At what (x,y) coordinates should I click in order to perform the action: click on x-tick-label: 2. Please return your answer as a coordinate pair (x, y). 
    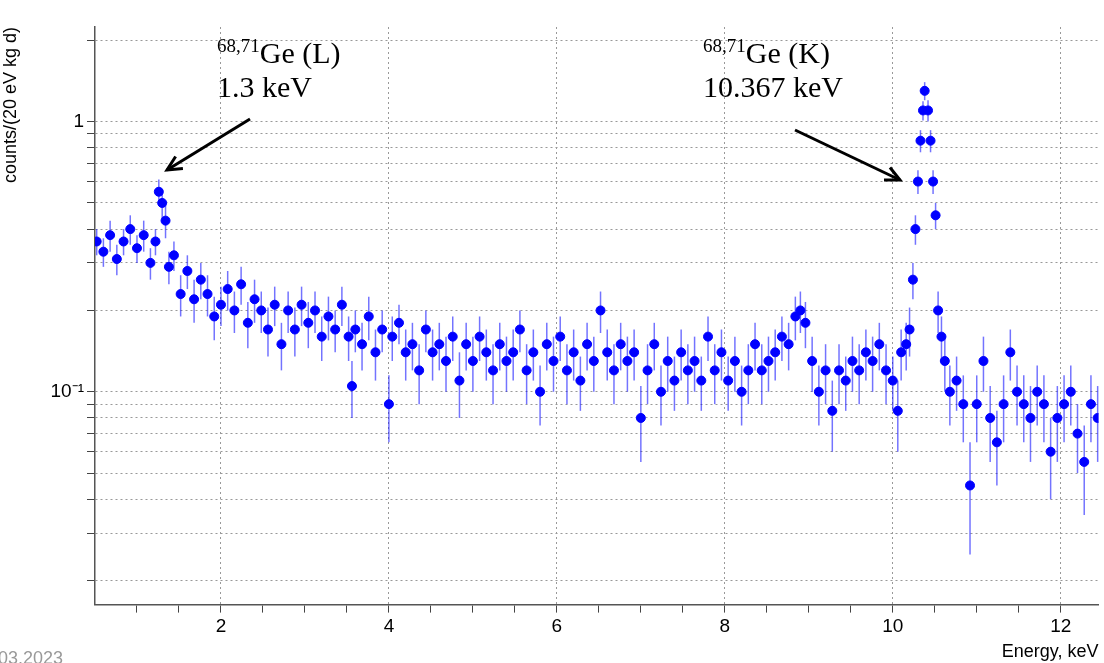
    Looking at the image, I should click on (221, 626).